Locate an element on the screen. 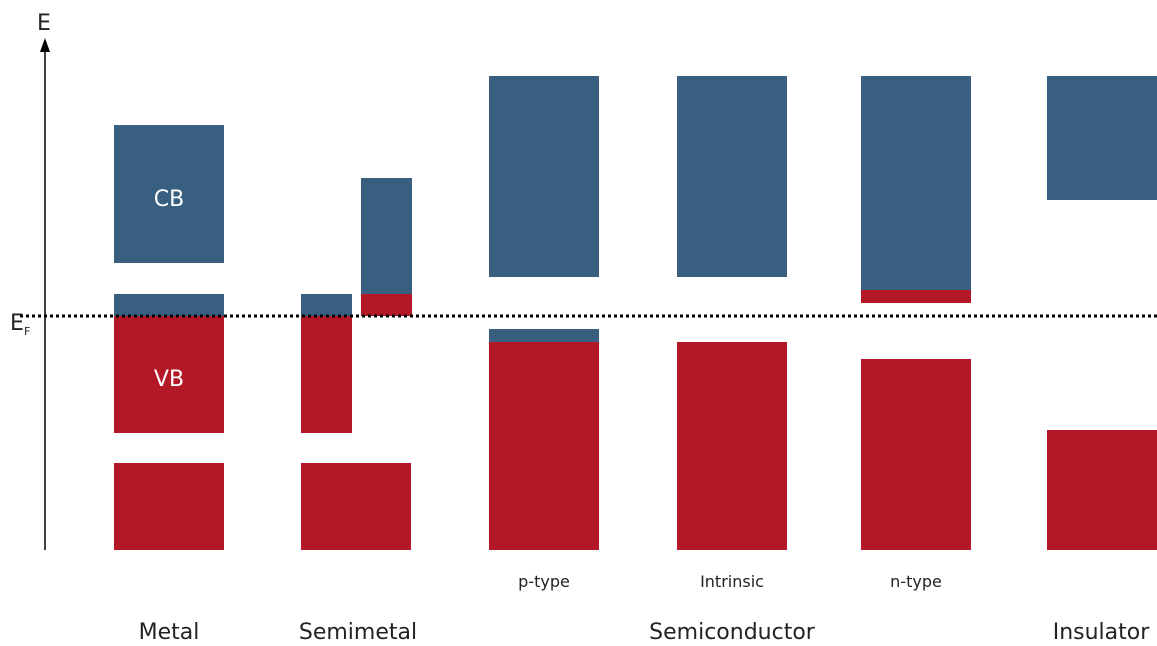 This screenshot has width=1157, height=646. n-type-conduction-band is located at coordinates (916, 183).